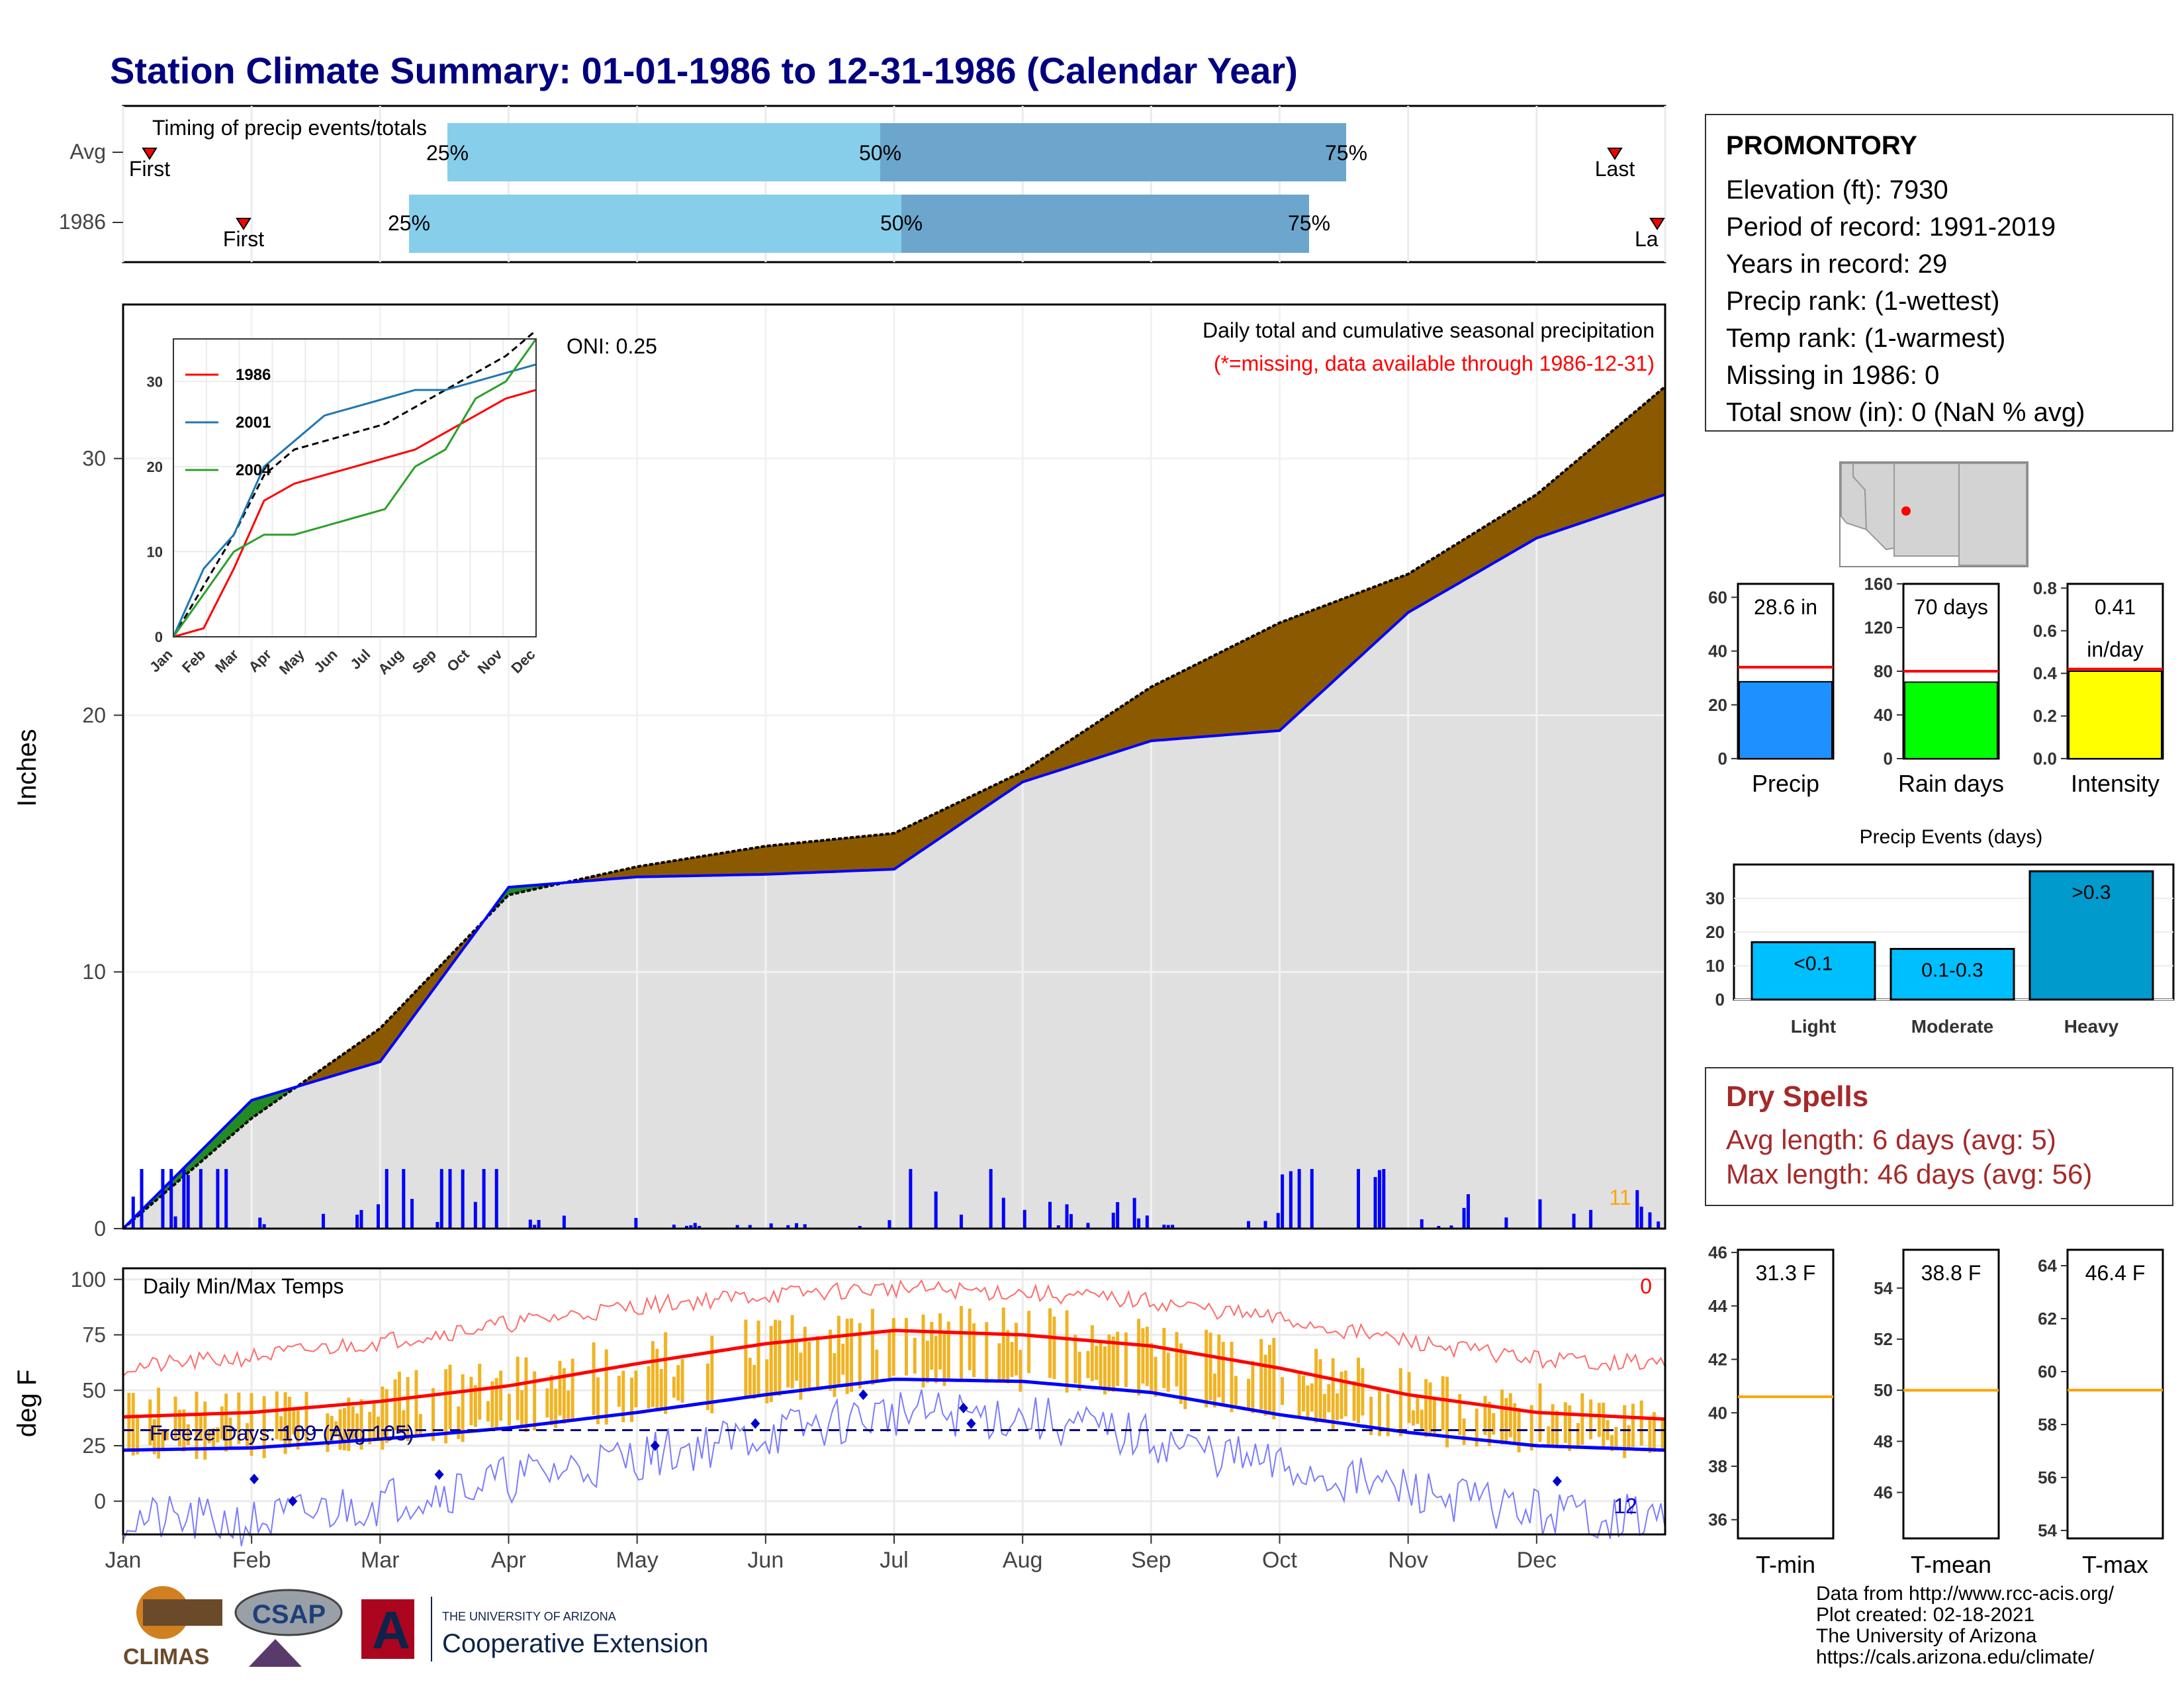 This screenshot has width=2184, height=1688. I want to click on temp-ytick-label: 75, so click(94, 1335).